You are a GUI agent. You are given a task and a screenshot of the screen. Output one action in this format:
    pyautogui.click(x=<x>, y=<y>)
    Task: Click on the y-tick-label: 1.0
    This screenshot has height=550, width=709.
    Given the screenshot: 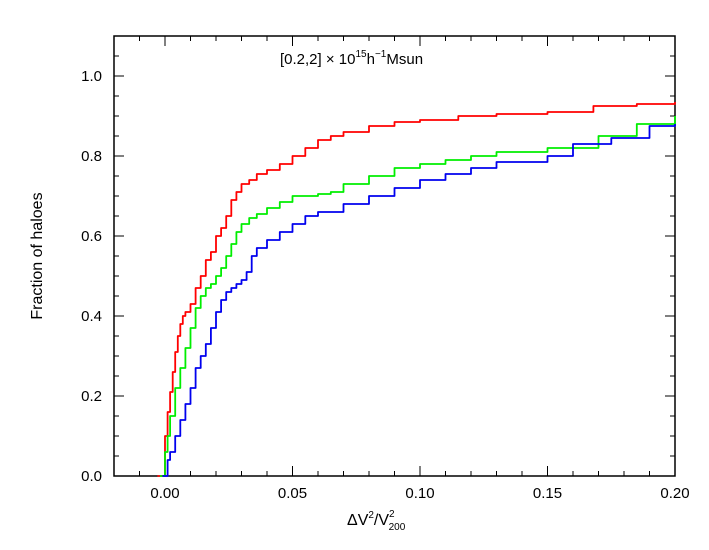 What is the action you would take?
    pyautogui.click(x=91, y=76)
    